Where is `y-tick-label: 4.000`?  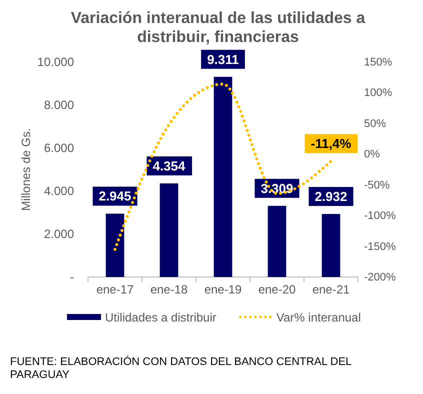
y-tick-label: 4.000 is located at coordinates (59, 191).